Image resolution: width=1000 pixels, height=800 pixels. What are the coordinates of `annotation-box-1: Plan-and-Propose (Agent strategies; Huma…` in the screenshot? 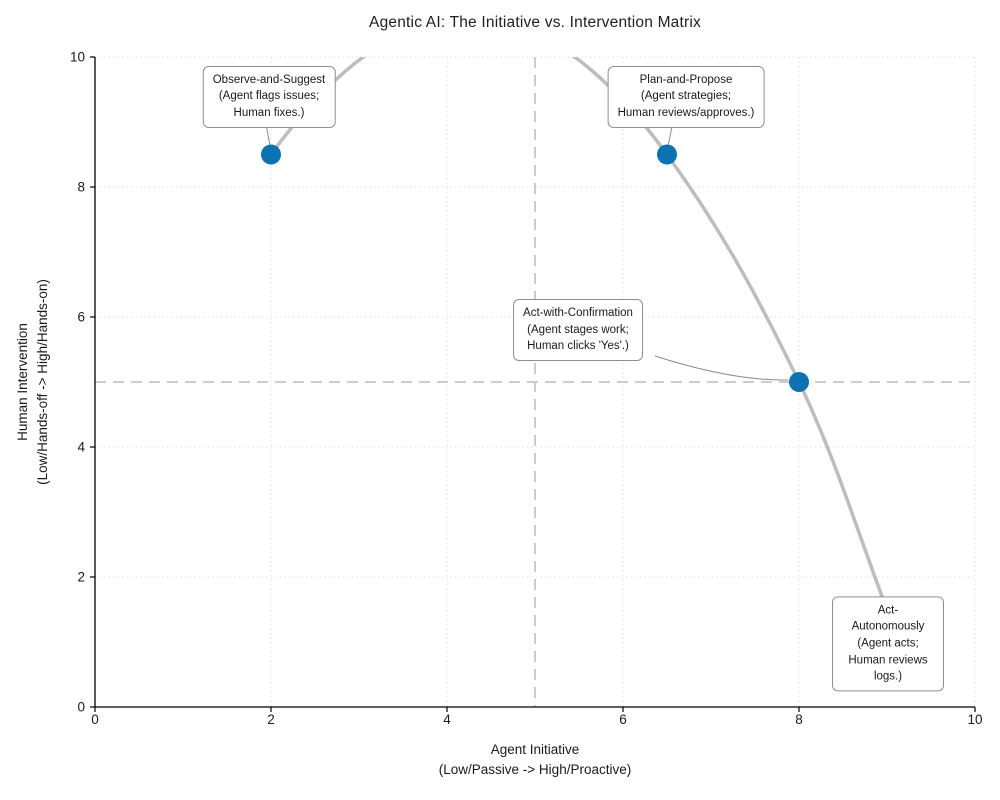 It's located at (686, 96).